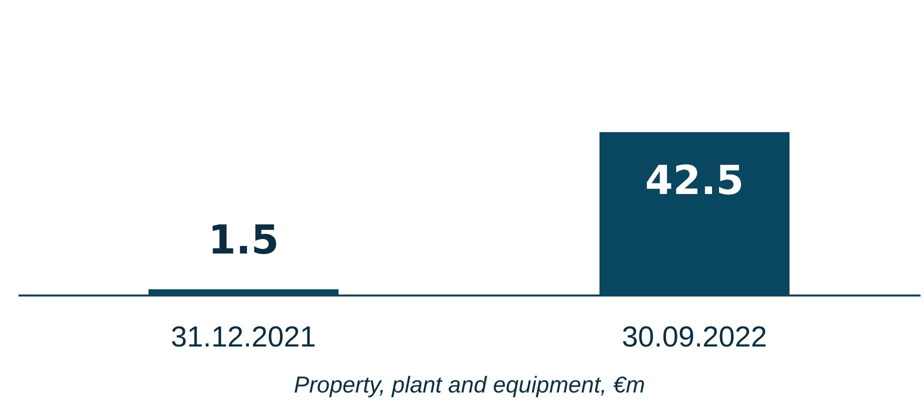 The height and width of the screenshot is (419, 924). Describe the element at coordinates (694, 181) in the screenshot. I see `data-label: 42.5` at that location.